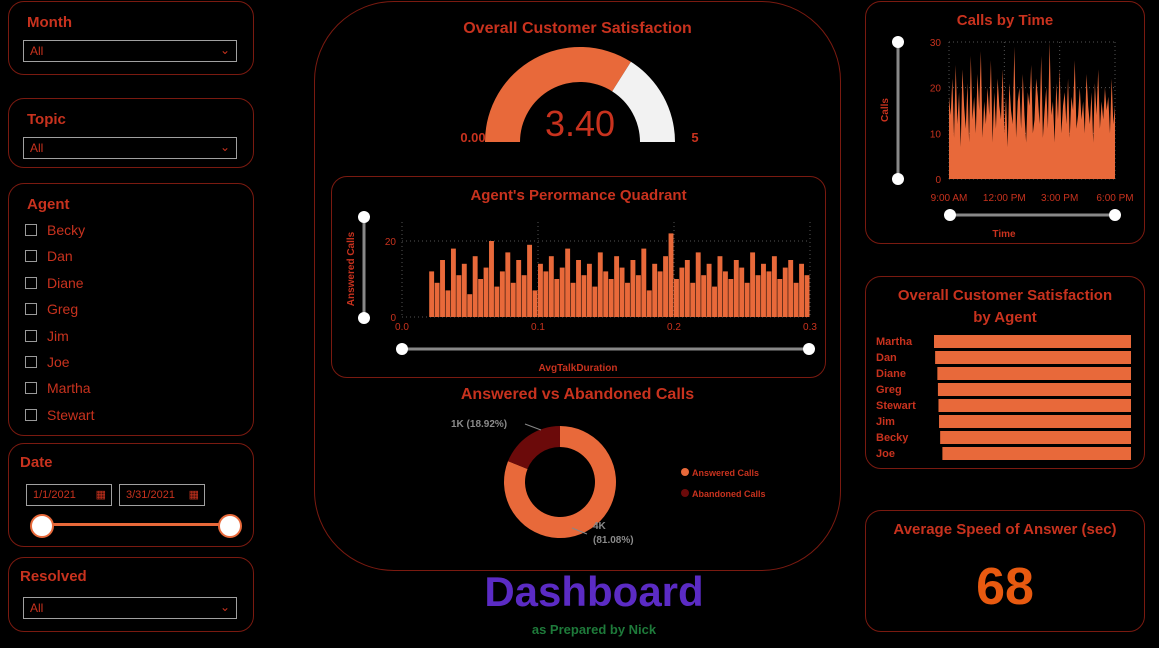  Describe the element at coordinates (364, 318) in the screenshot. I see `quadrant-y-slider-bottom-handle` at that location.